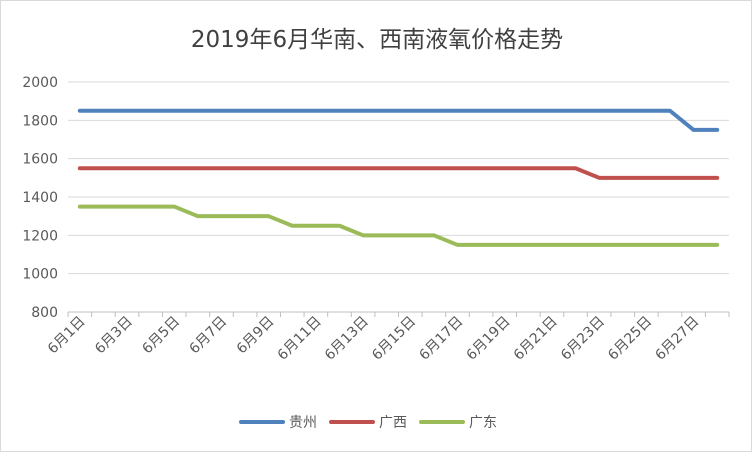 This screenshot has width=752, height=453. I want to click on legend: 贵州 广西 广东, so click(368, 423).